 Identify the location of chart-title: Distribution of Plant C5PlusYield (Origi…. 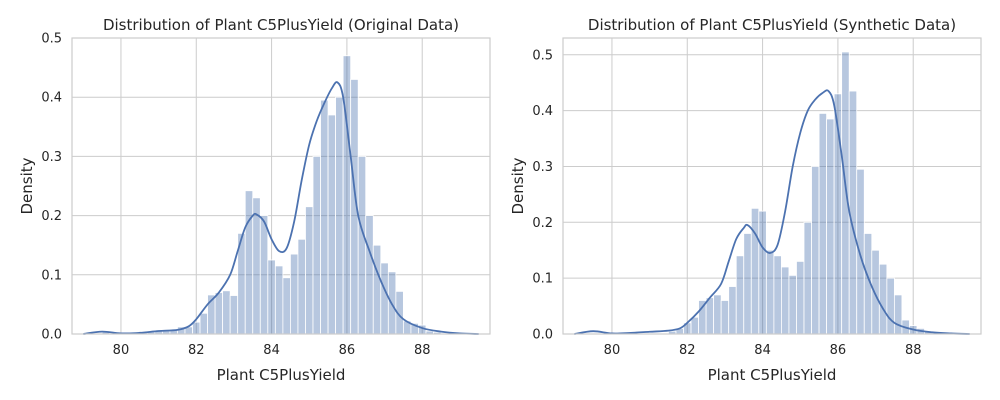
(281, 25).